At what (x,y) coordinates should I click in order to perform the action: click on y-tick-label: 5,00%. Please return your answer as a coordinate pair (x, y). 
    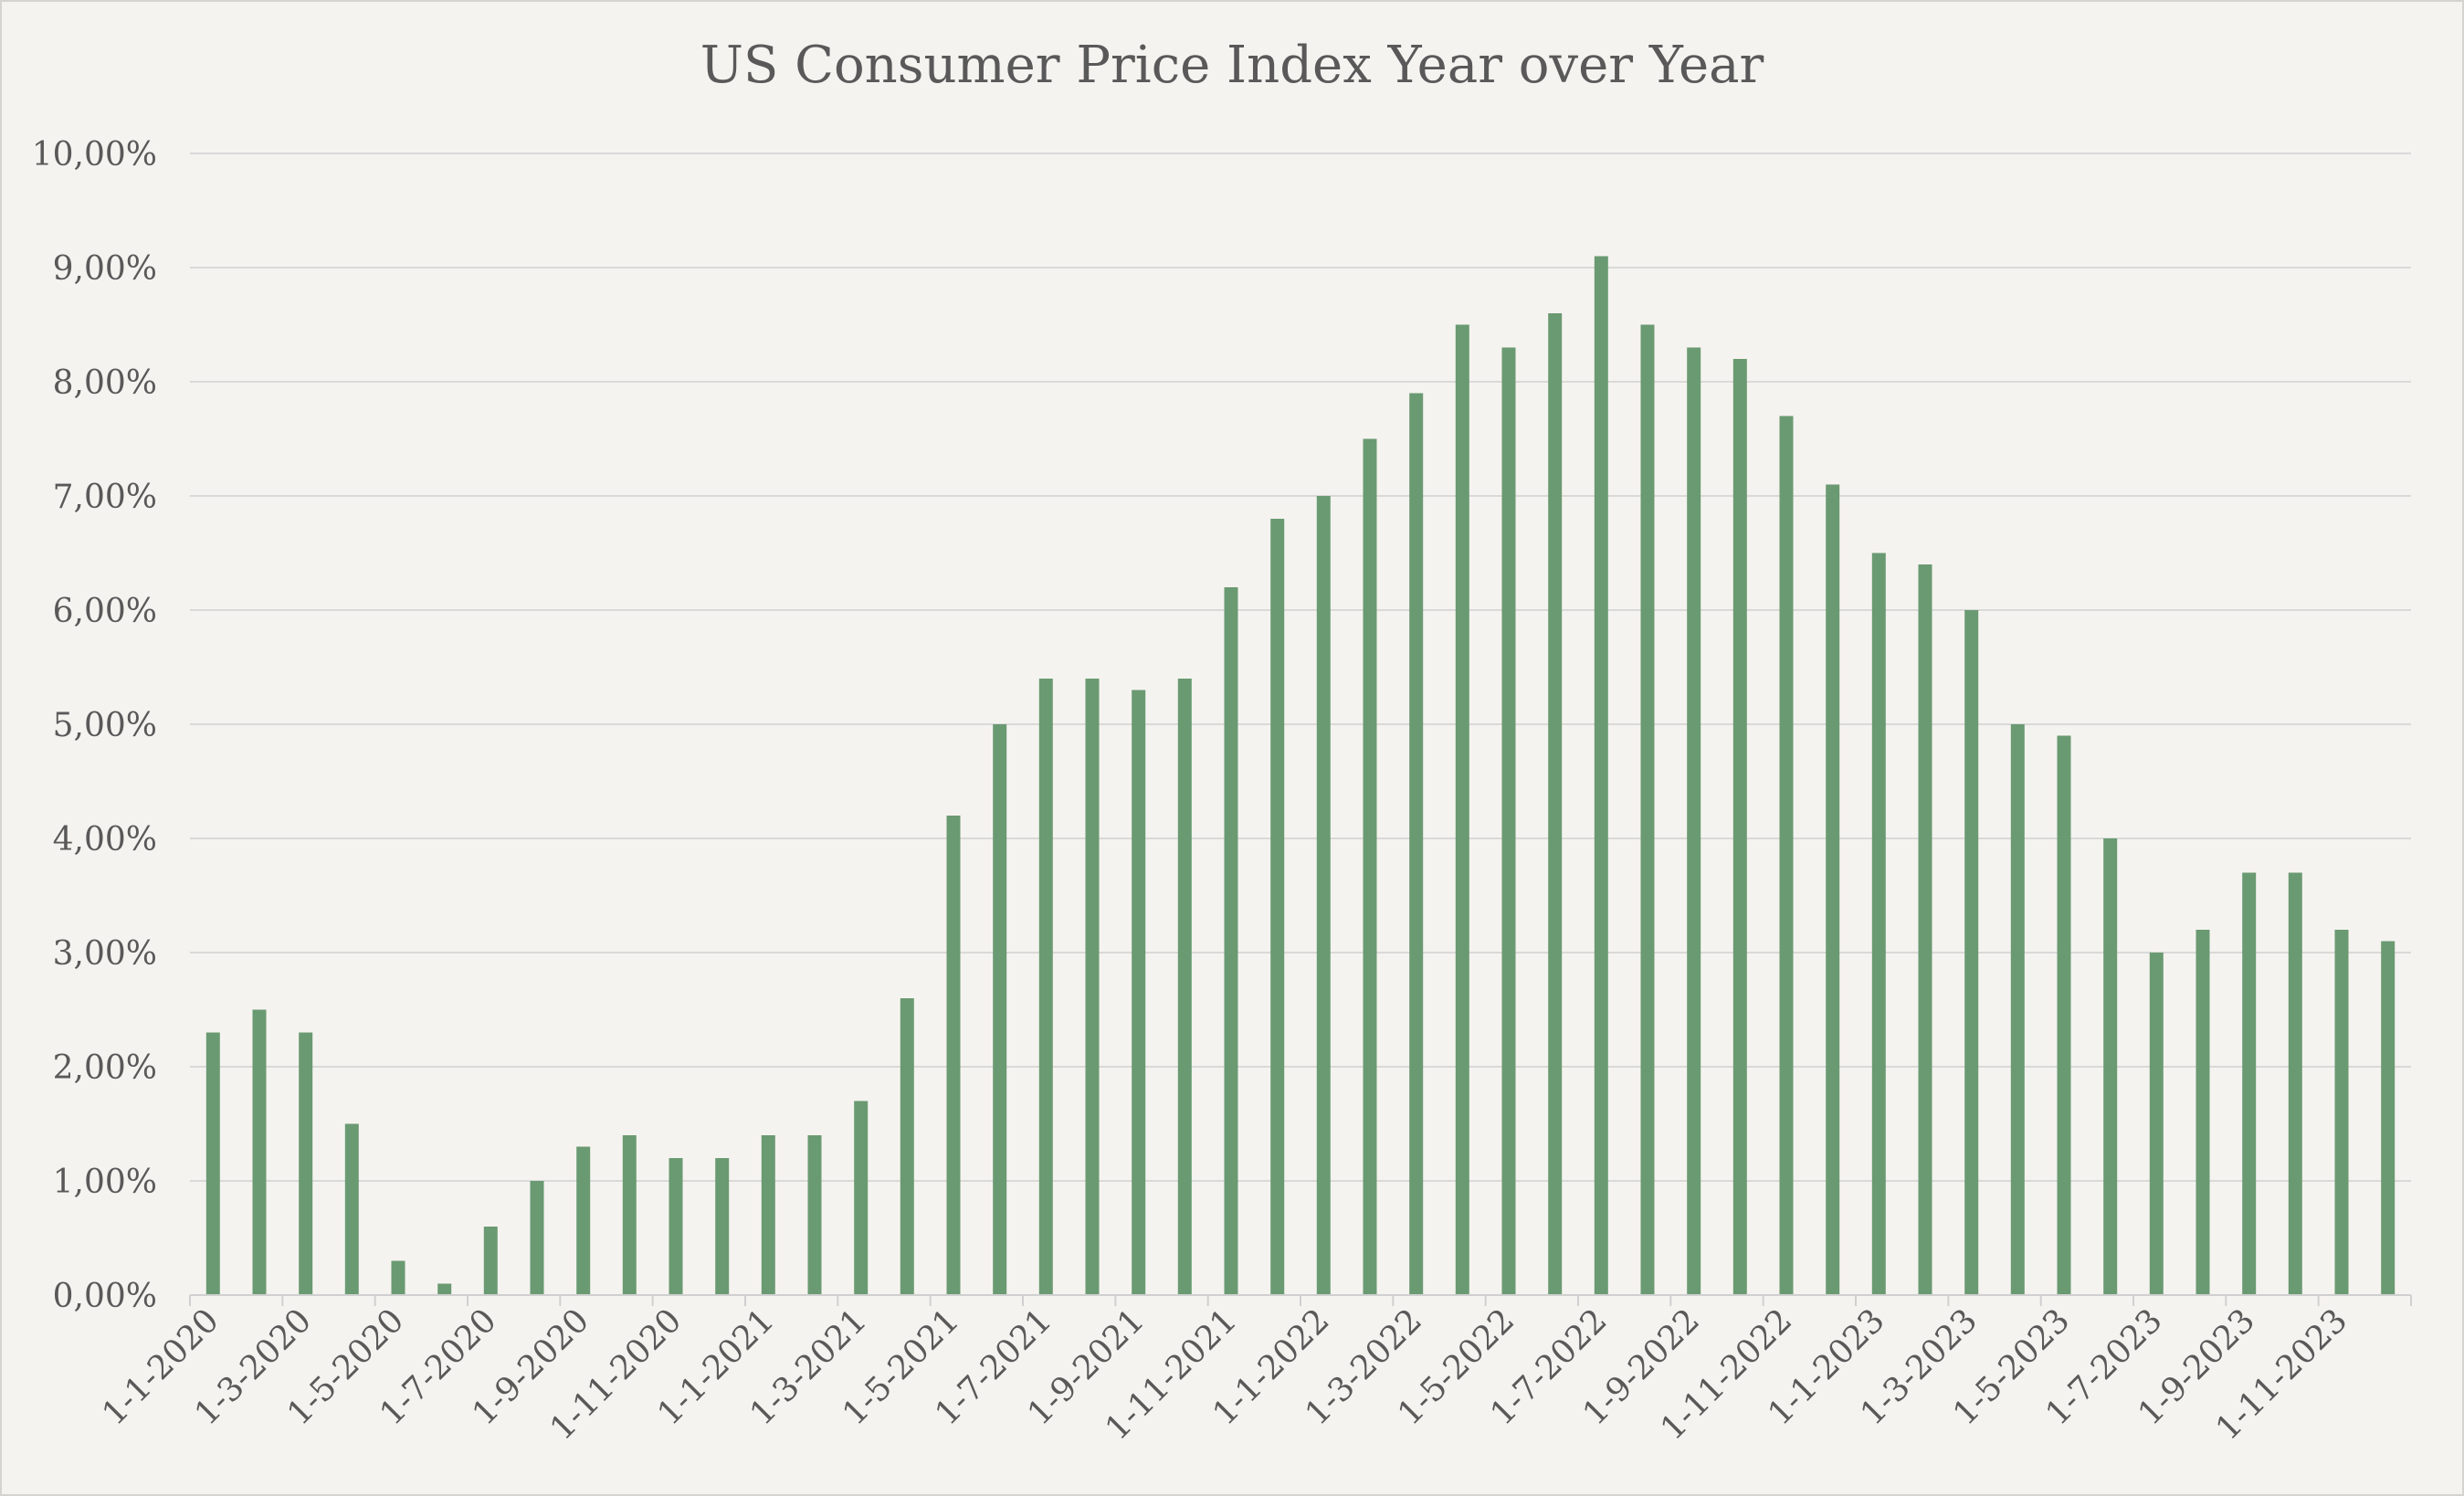
    Looking at the image, I should click on (105, 725).